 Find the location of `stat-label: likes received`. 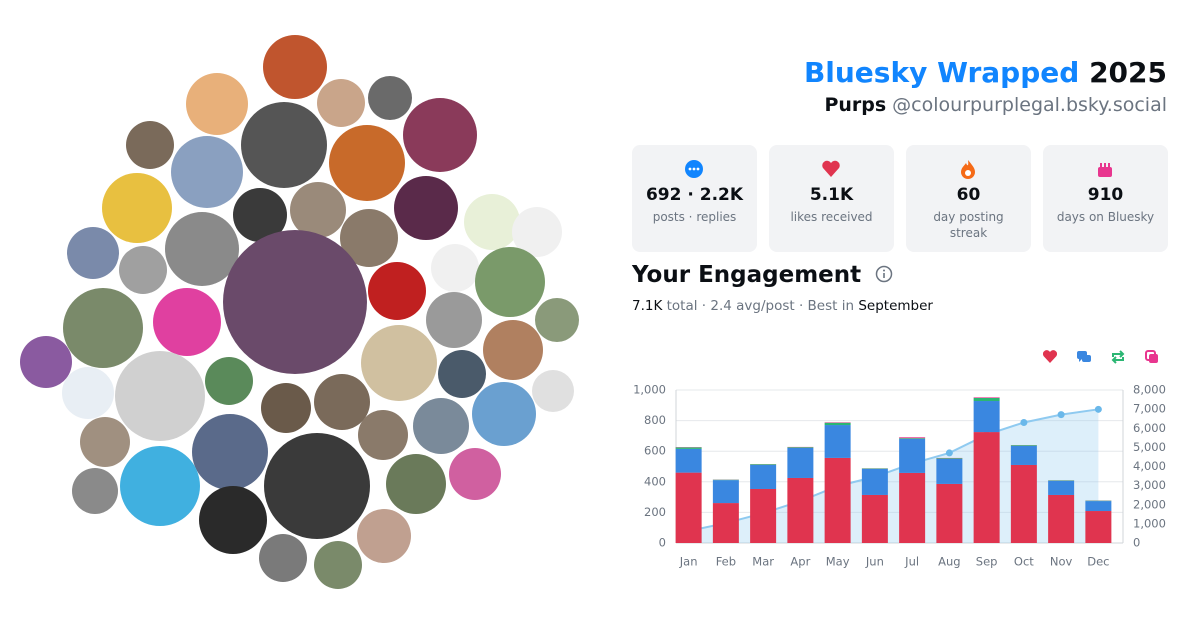

stat-label: likes received is located at coordinates (831, 217).